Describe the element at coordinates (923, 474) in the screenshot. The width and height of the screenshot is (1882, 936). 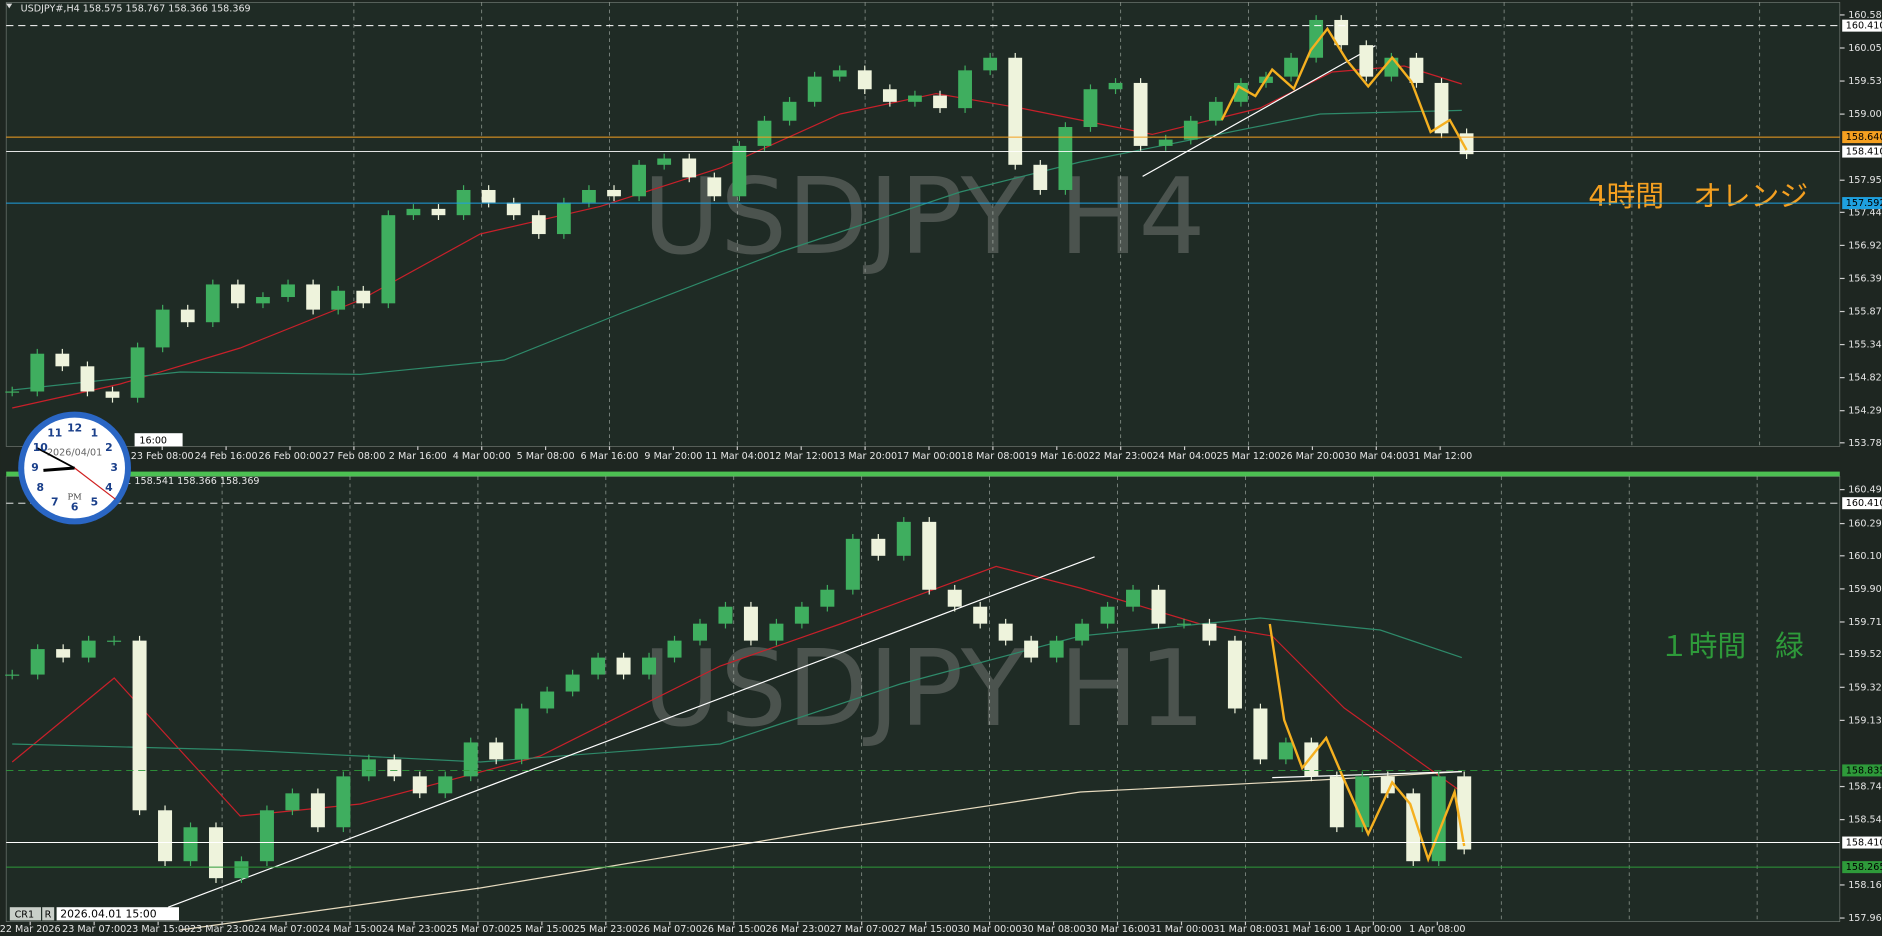
I see `active-bar` at that location.